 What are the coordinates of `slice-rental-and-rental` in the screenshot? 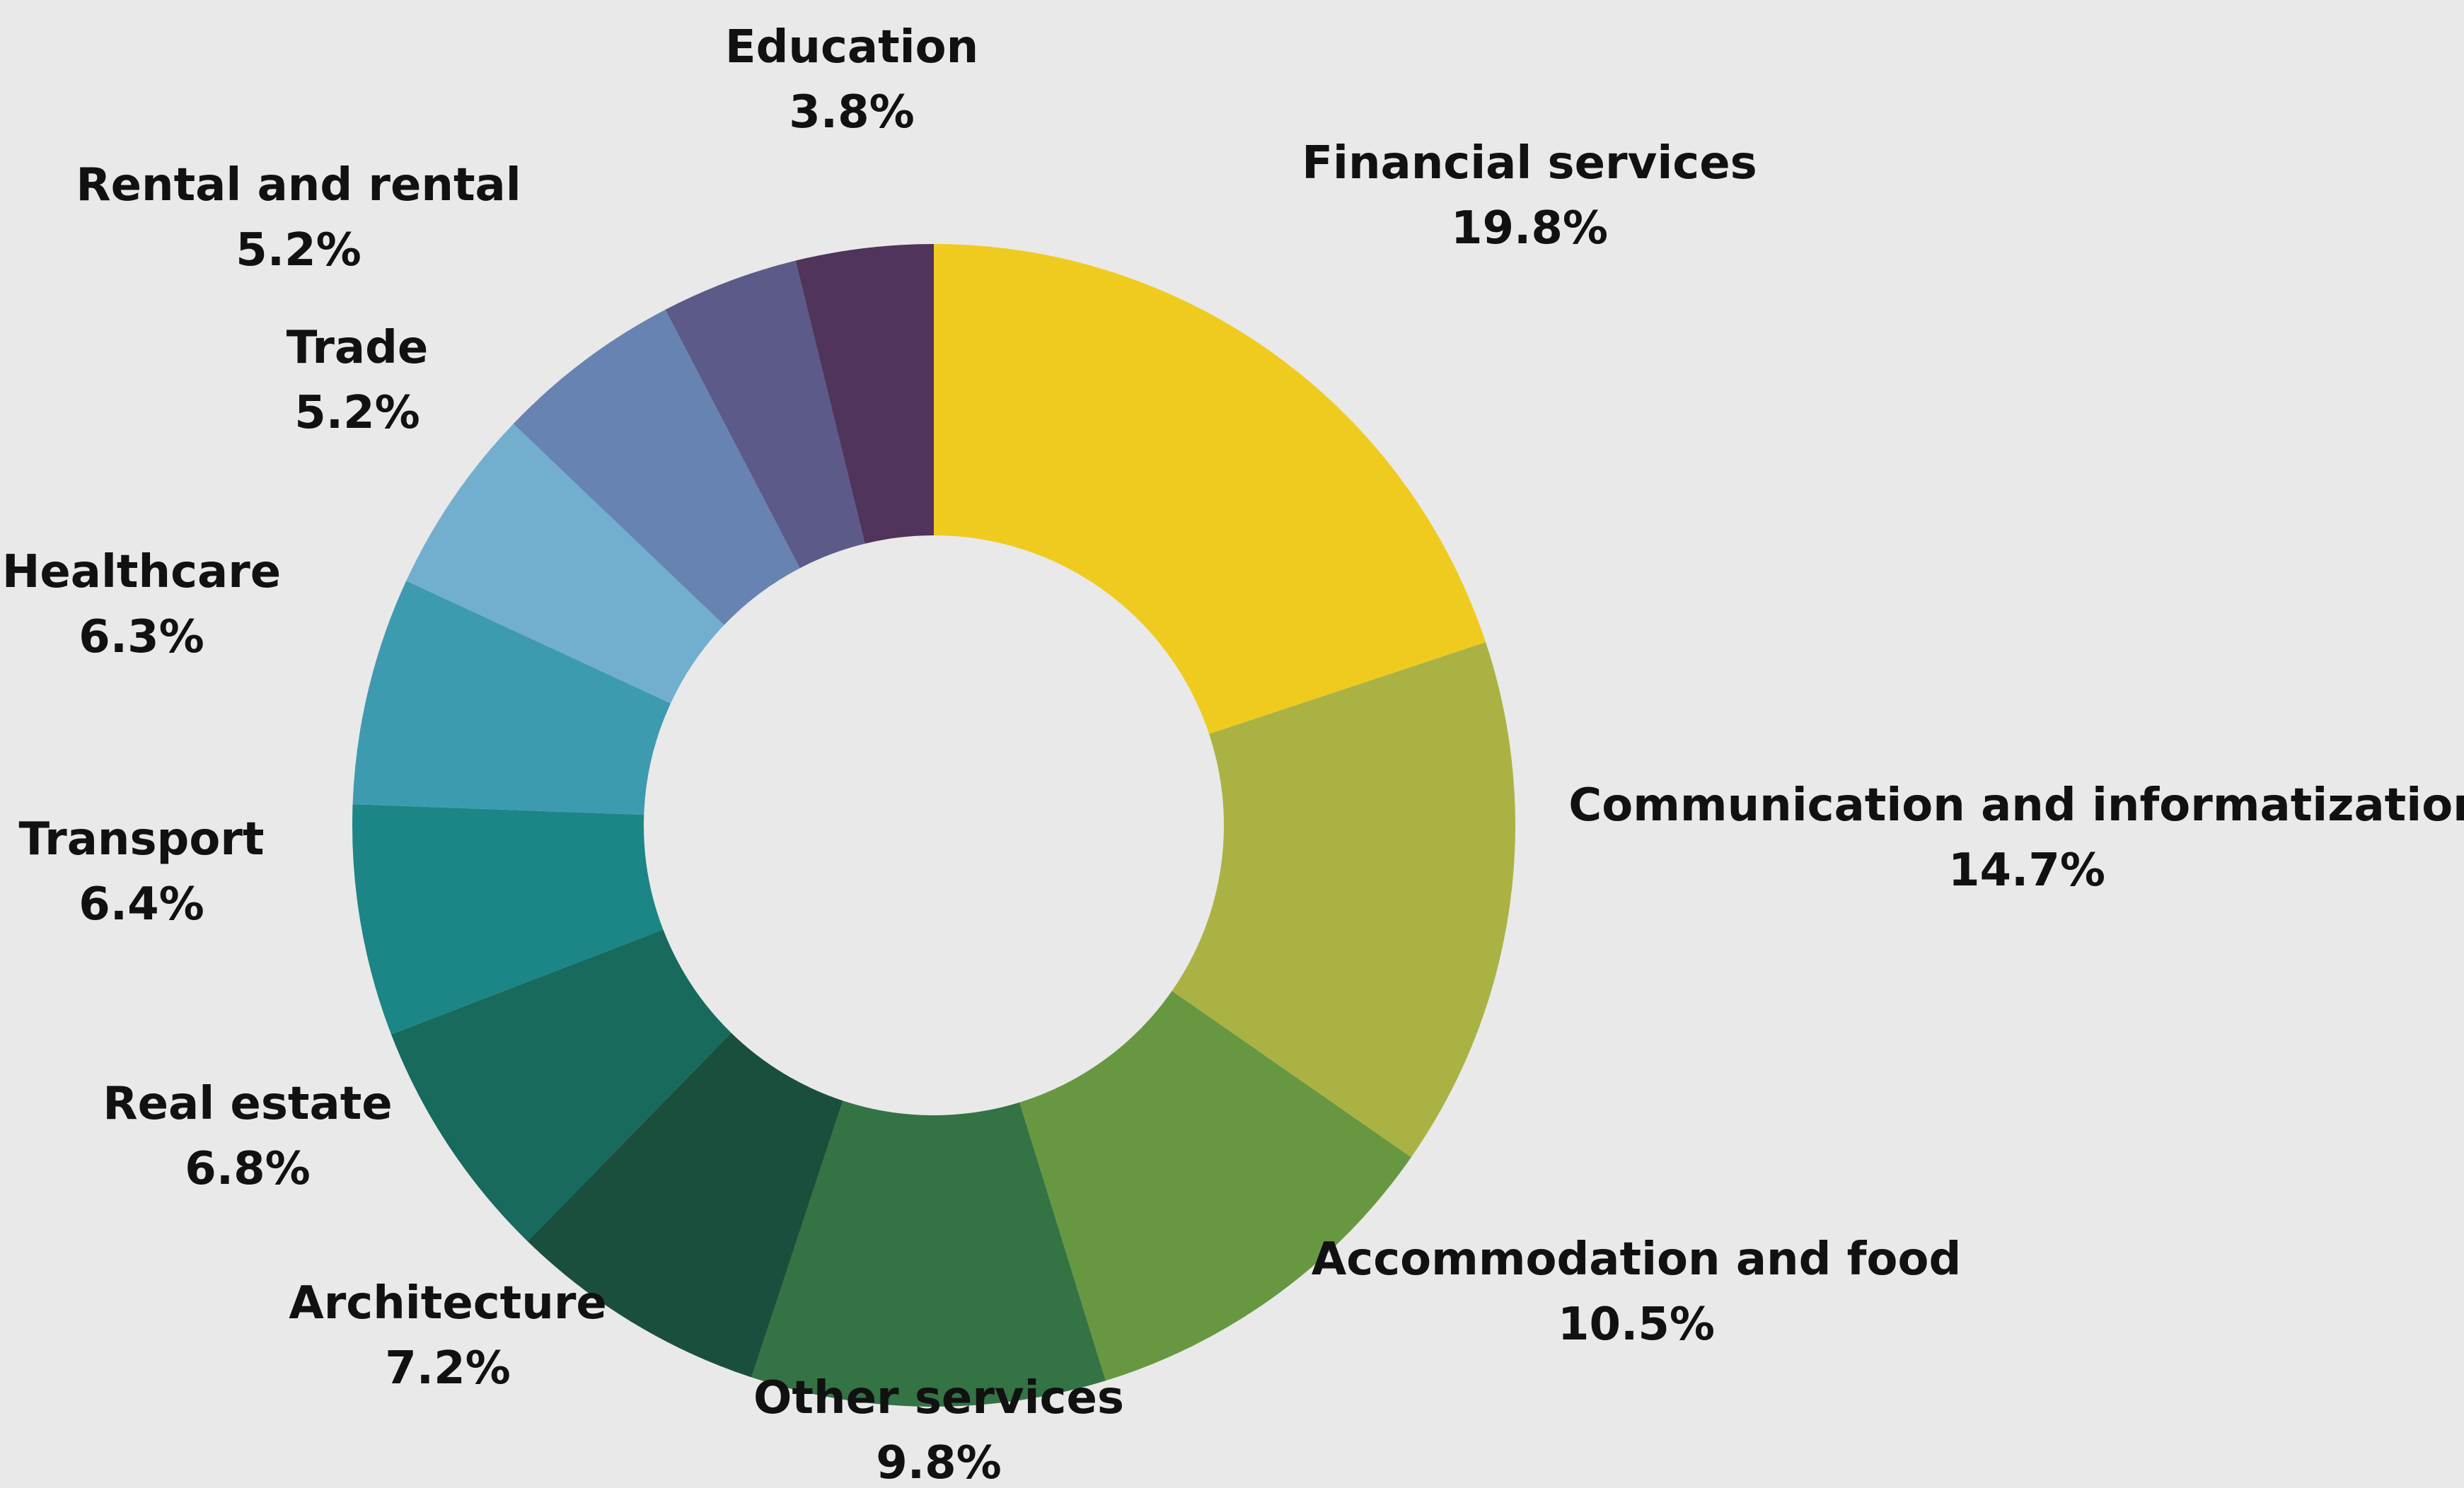 It's located at (656, 467).